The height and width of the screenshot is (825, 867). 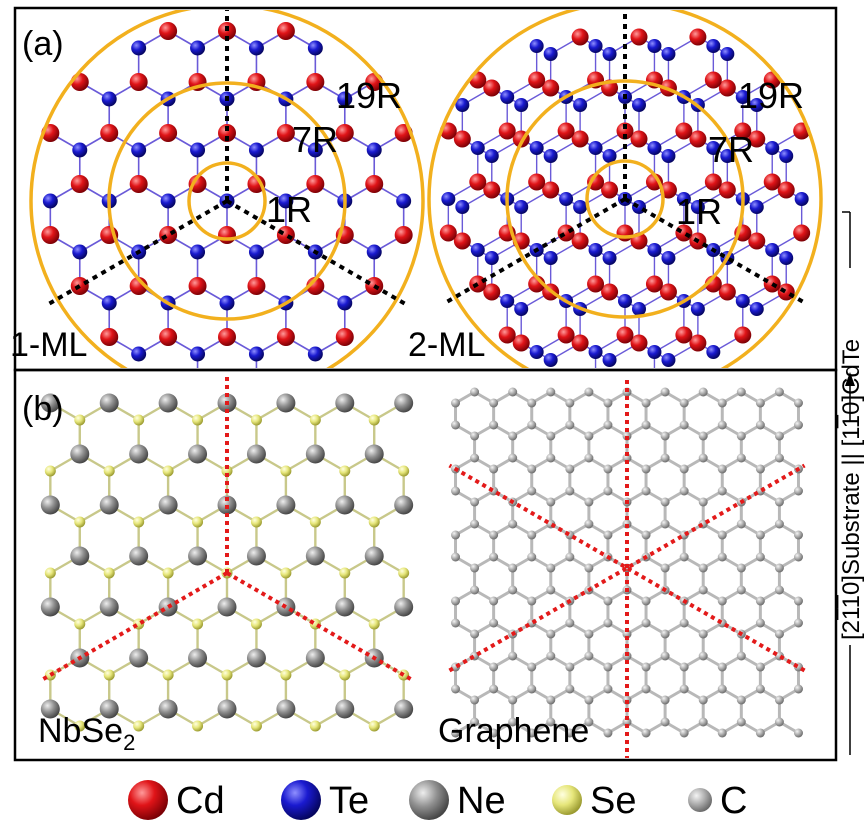 What do you see at coordinates (429, 800) in the screenshot?
I see `legend-marker-ne` at bounding box center [429, 800].